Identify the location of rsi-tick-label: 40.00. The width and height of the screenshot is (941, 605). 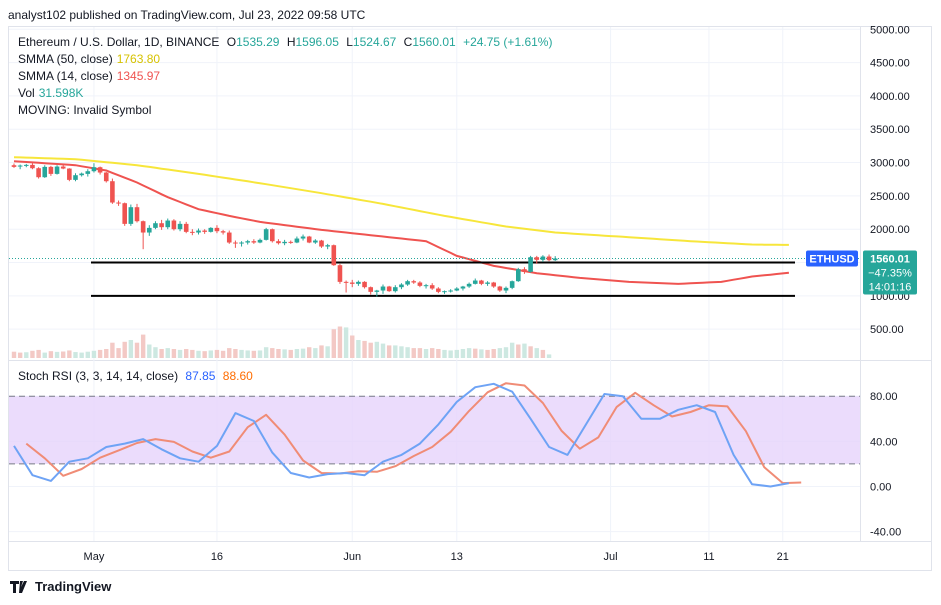
(884, 442).